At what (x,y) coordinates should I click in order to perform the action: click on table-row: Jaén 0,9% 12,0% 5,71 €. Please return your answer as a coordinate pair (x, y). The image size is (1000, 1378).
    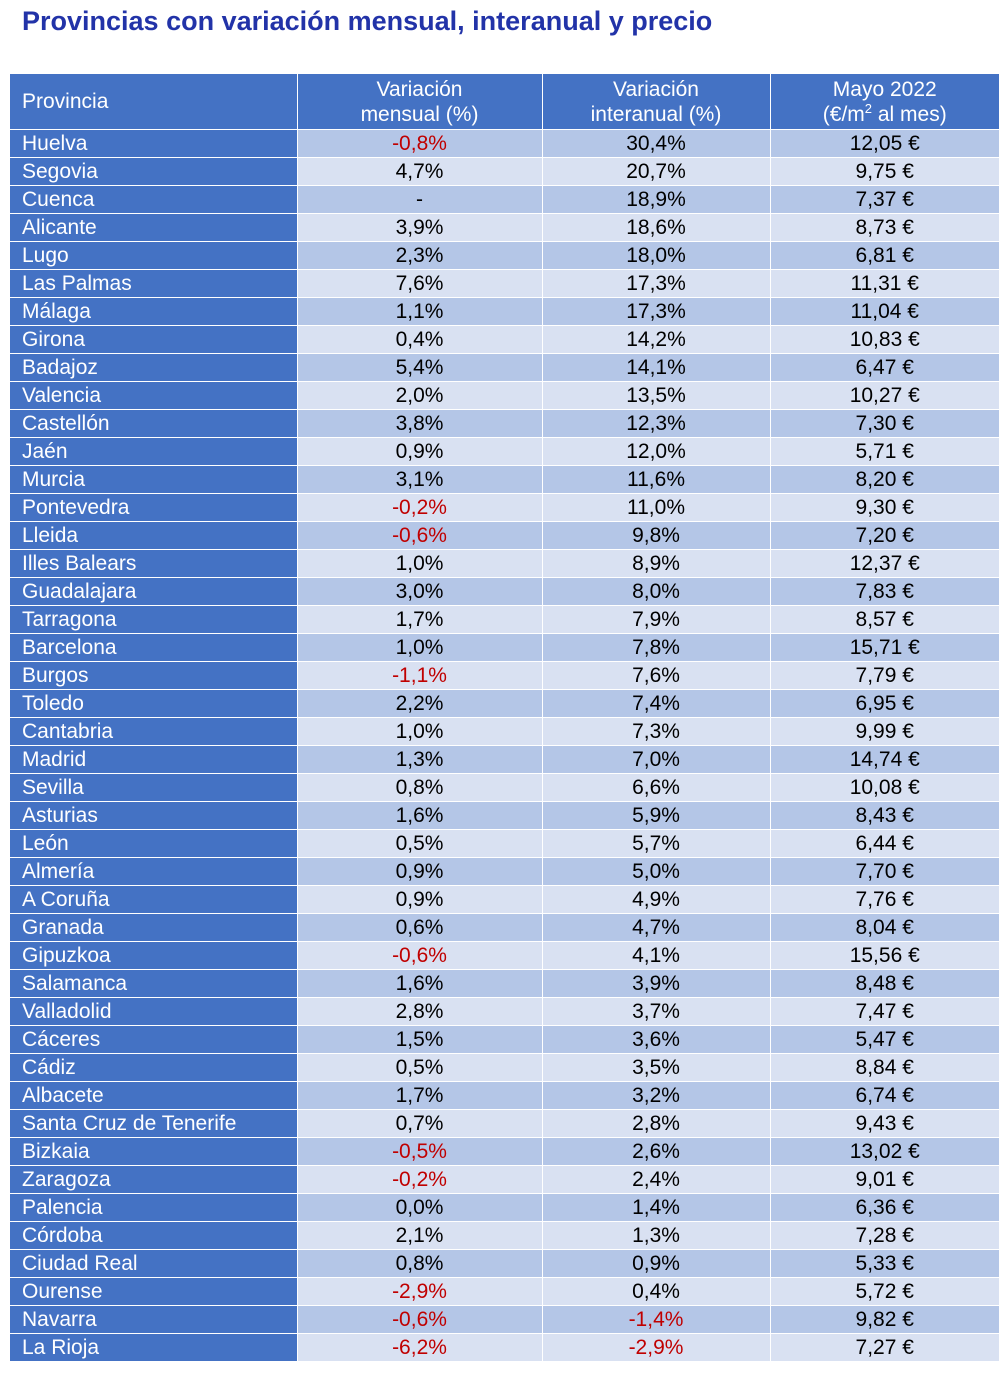
    Looking at the image, I should click on (504, 451).